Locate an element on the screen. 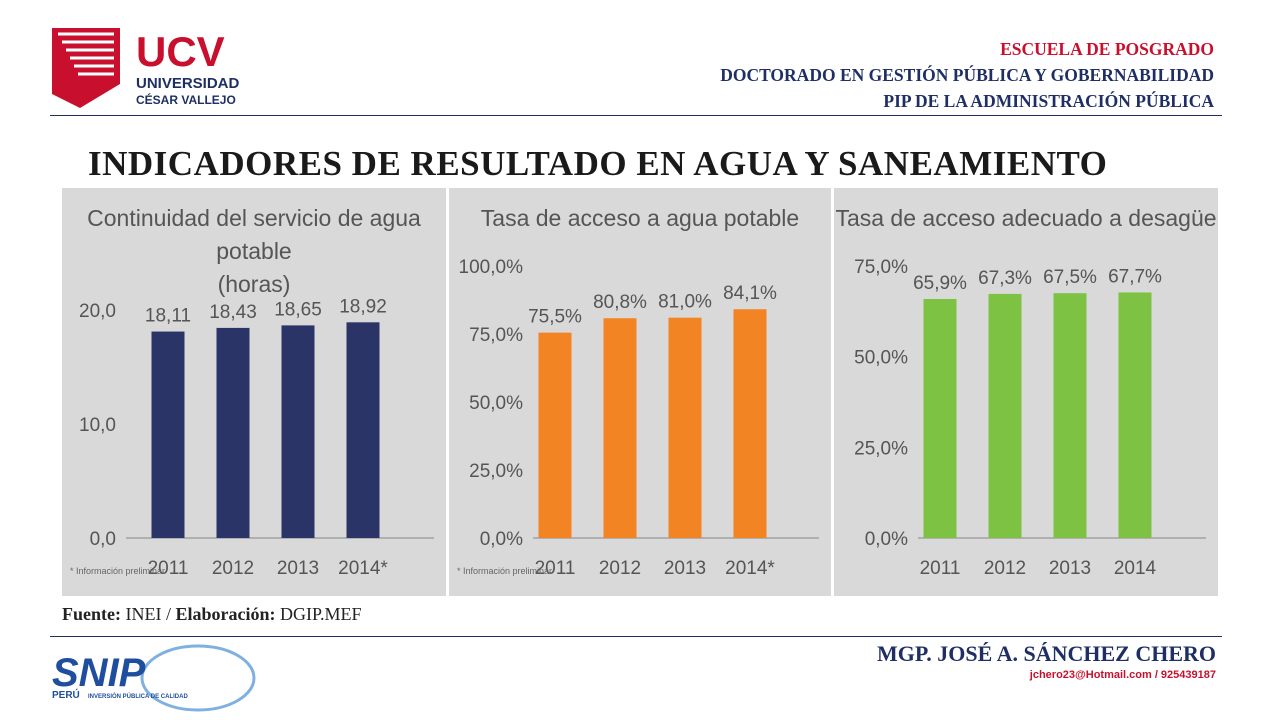 The width and height of the screenshot is (1280, 720). chart-title: Tasa de acceso a agua potable is located at coordinates (640, 218).